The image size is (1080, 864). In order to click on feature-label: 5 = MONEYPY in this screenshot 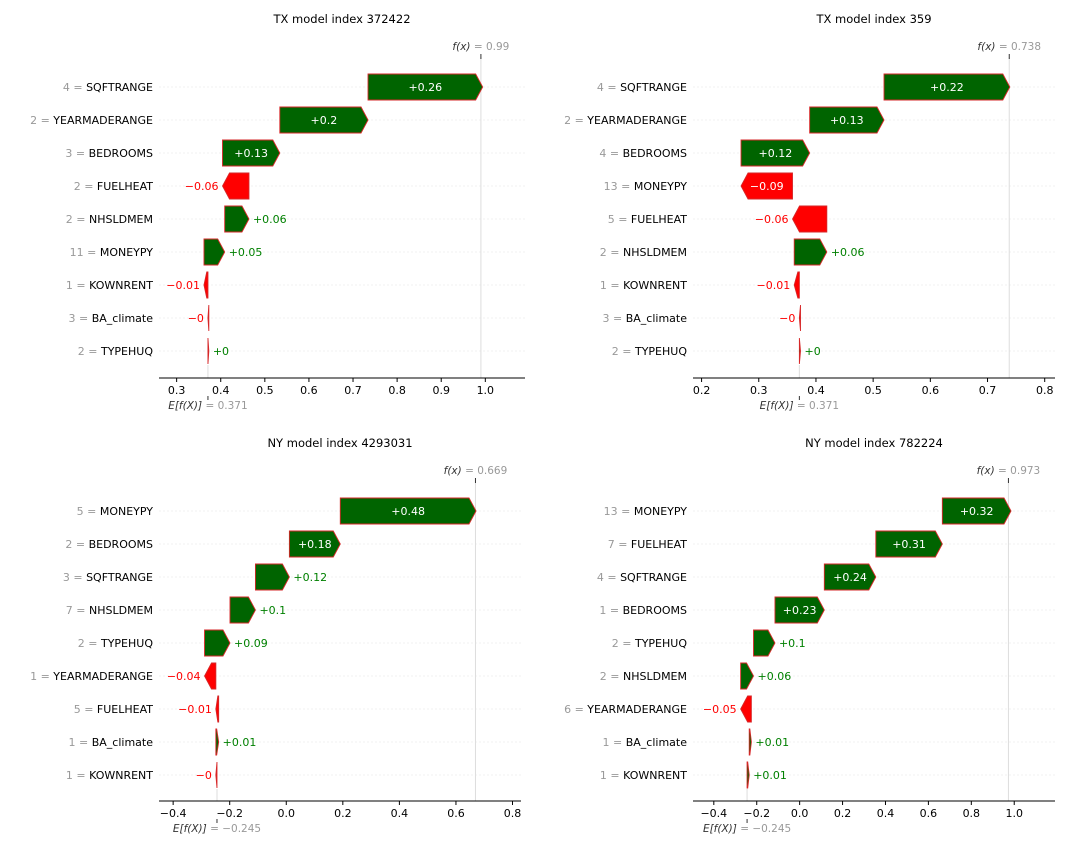, I will do `click(115, 511)`.